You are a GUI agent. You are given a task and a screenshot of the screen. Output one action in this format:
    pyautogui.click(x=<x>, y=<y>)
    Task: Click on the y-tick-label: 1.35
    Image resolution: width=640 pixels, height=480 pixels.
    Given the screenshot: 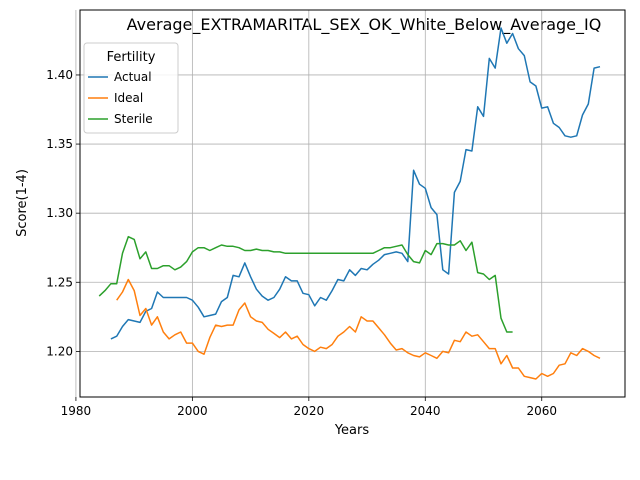 What is the action you would take?
    pyautogui.click(x=59, y=144)
    